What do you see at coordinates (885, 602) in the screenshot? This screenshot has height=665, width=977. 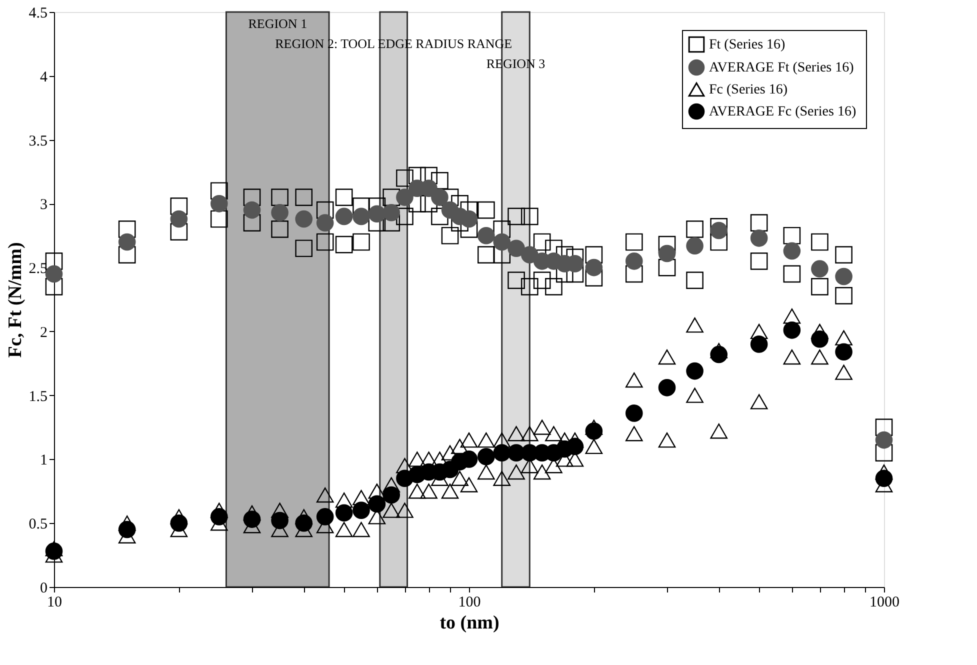 I see `x-tick-label: 1000` at bounding box center [885, 602].